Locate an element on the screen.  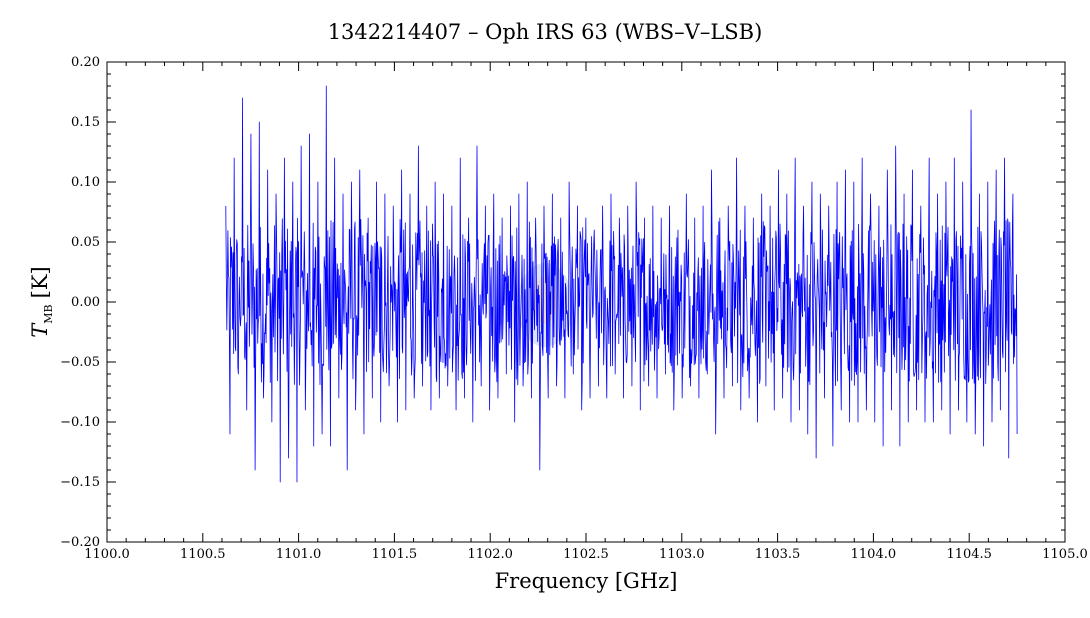
y-axis-label: TMB [K] is located at coordinates (41, 301).